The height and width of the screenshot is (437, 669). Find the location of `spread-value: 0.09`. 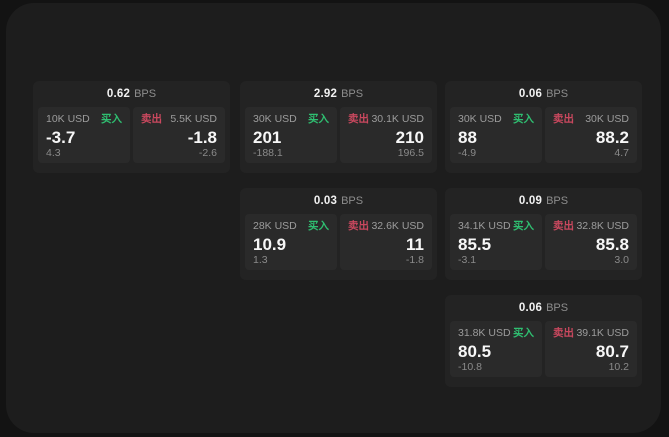

spread-value: 0.09 is located at coordinates (530, 201).